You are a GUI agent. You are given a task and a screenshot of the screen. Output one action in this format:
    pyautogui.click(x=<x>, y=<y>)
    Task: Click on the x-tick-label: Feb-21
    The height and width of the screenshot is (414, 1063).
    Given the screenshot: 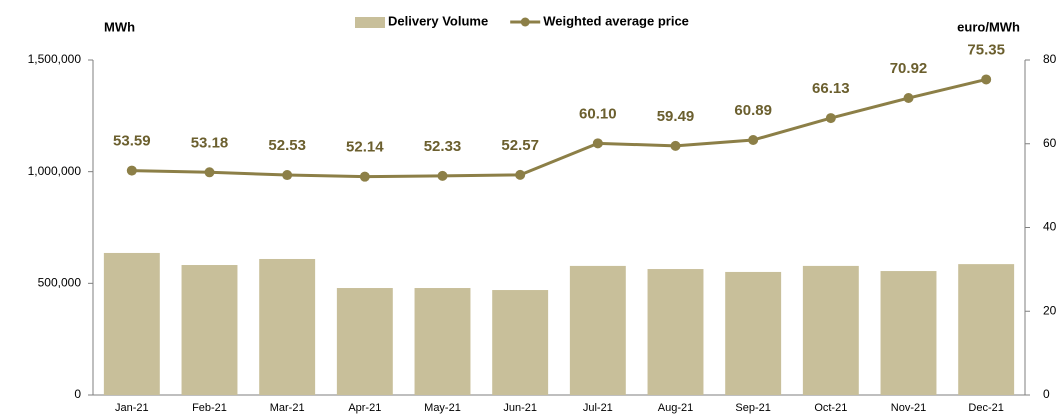 What is the action you would take?
    pyautogui.click(x=209, y=408)
    